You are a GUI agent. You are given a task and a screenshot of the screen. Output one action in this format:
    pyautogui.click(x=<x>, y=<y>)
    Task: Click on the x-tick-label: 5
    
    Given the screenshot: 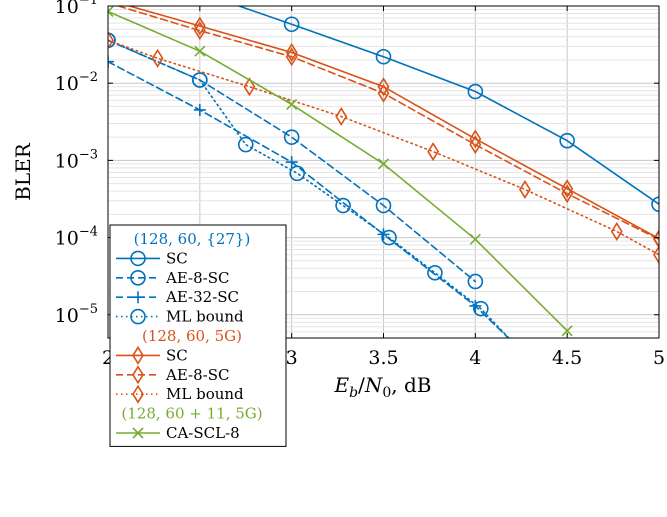 What is the action you would take?
    pyautogui.click(x=659, y=358)
    